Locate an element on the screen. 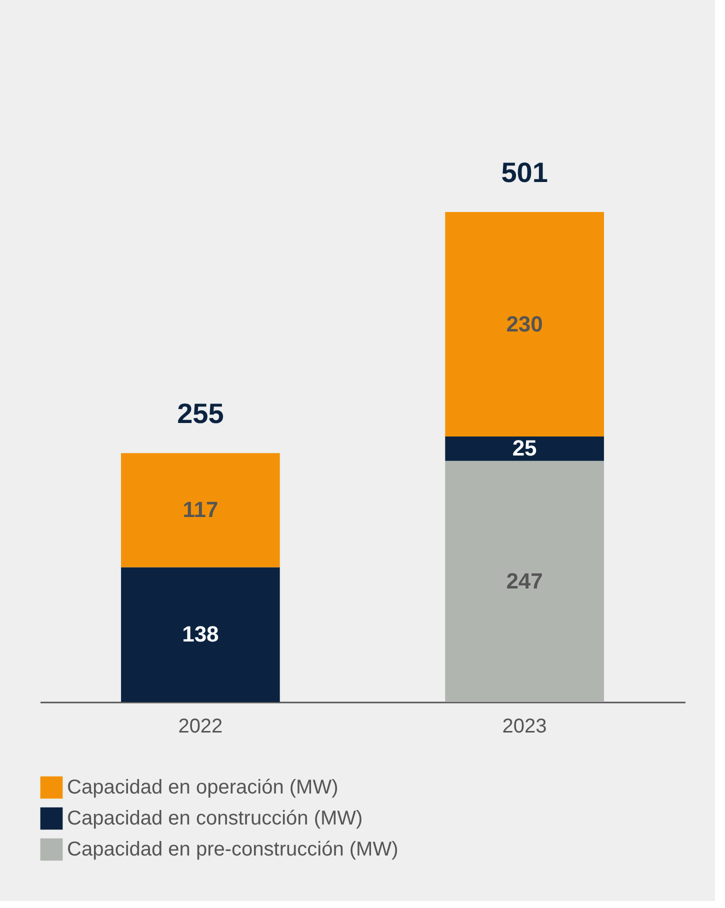 Image resolution: width=725 pixels, height=908 pixels. data-label: 25 is located at coordinates (524, 448).